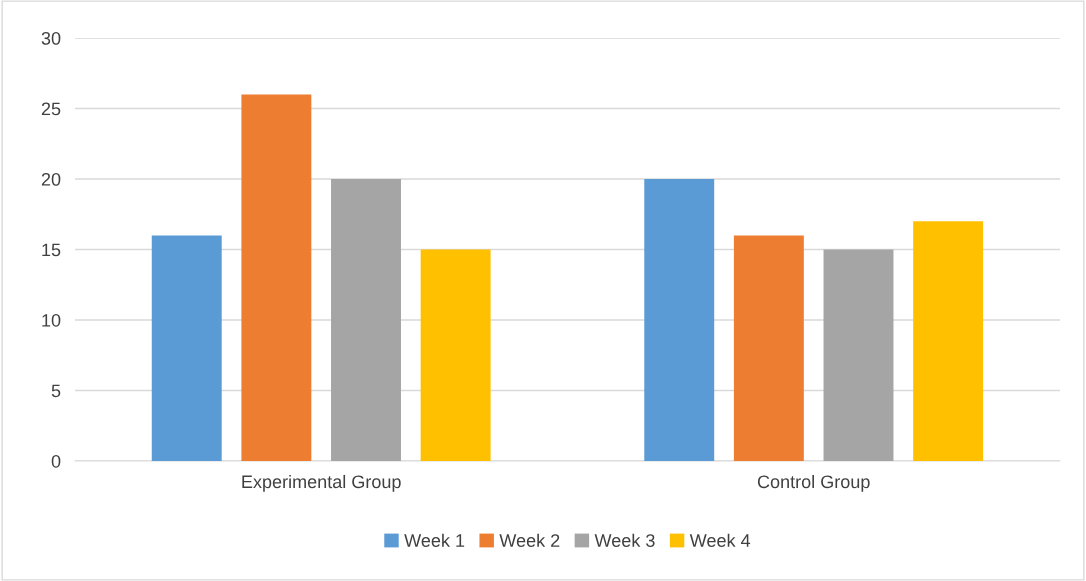  I want to click on y-tick-label: 5, so click(56, 391).